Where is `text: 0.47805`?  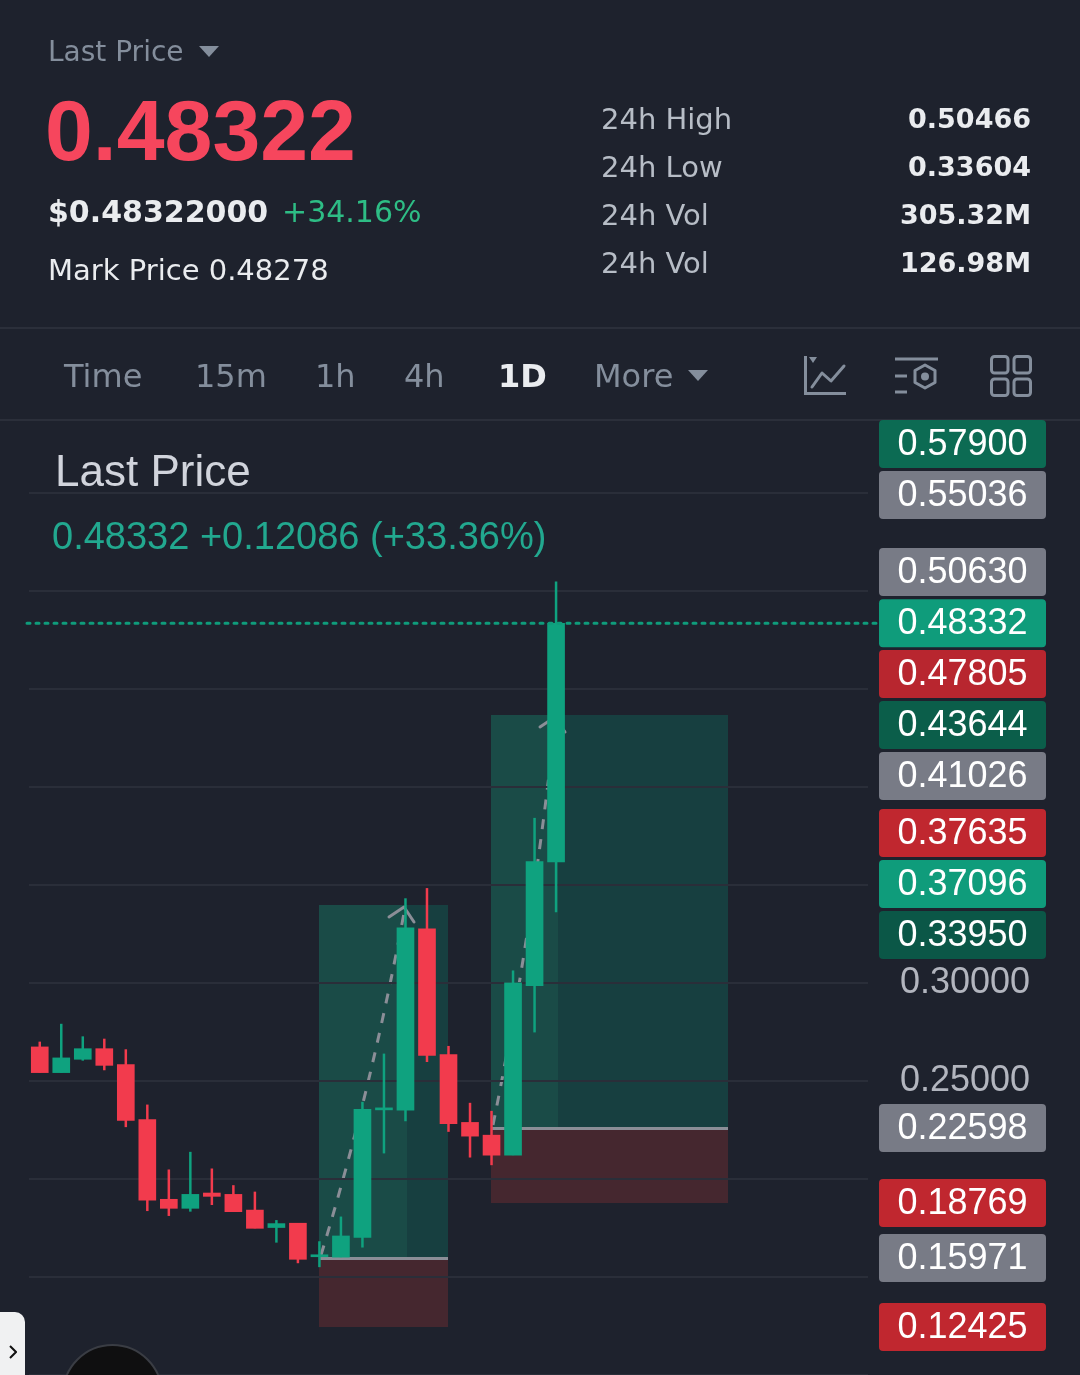 text: 0.47805 is located at coordinates (962, 672).